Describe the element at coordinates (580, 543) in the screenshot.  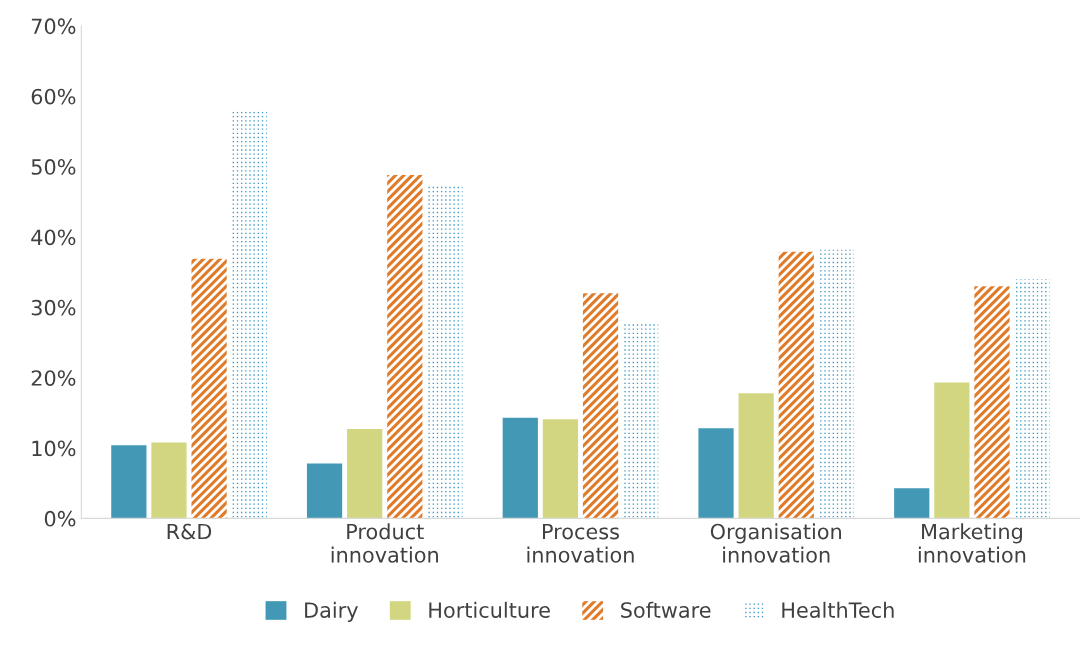
I see `x-tick-label: Process innovation` at that location.